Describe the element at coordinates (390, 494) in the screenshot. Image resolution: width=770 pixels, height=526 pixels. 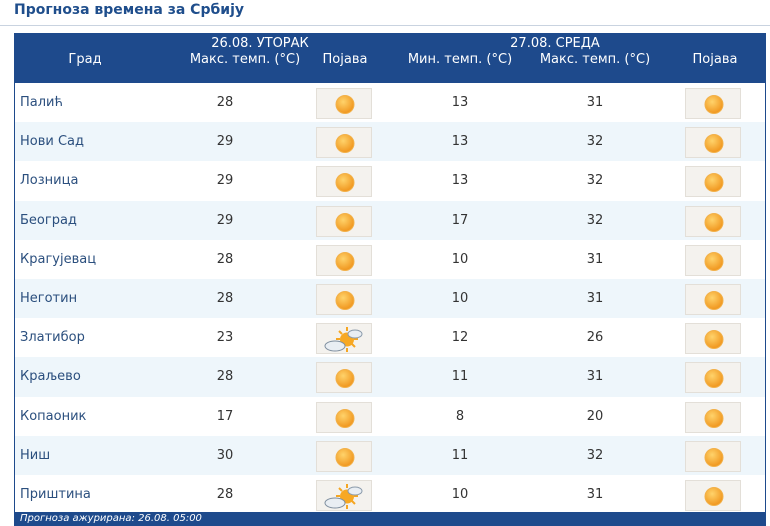
I see `table-row: Приштина 28 10 31` at that location.